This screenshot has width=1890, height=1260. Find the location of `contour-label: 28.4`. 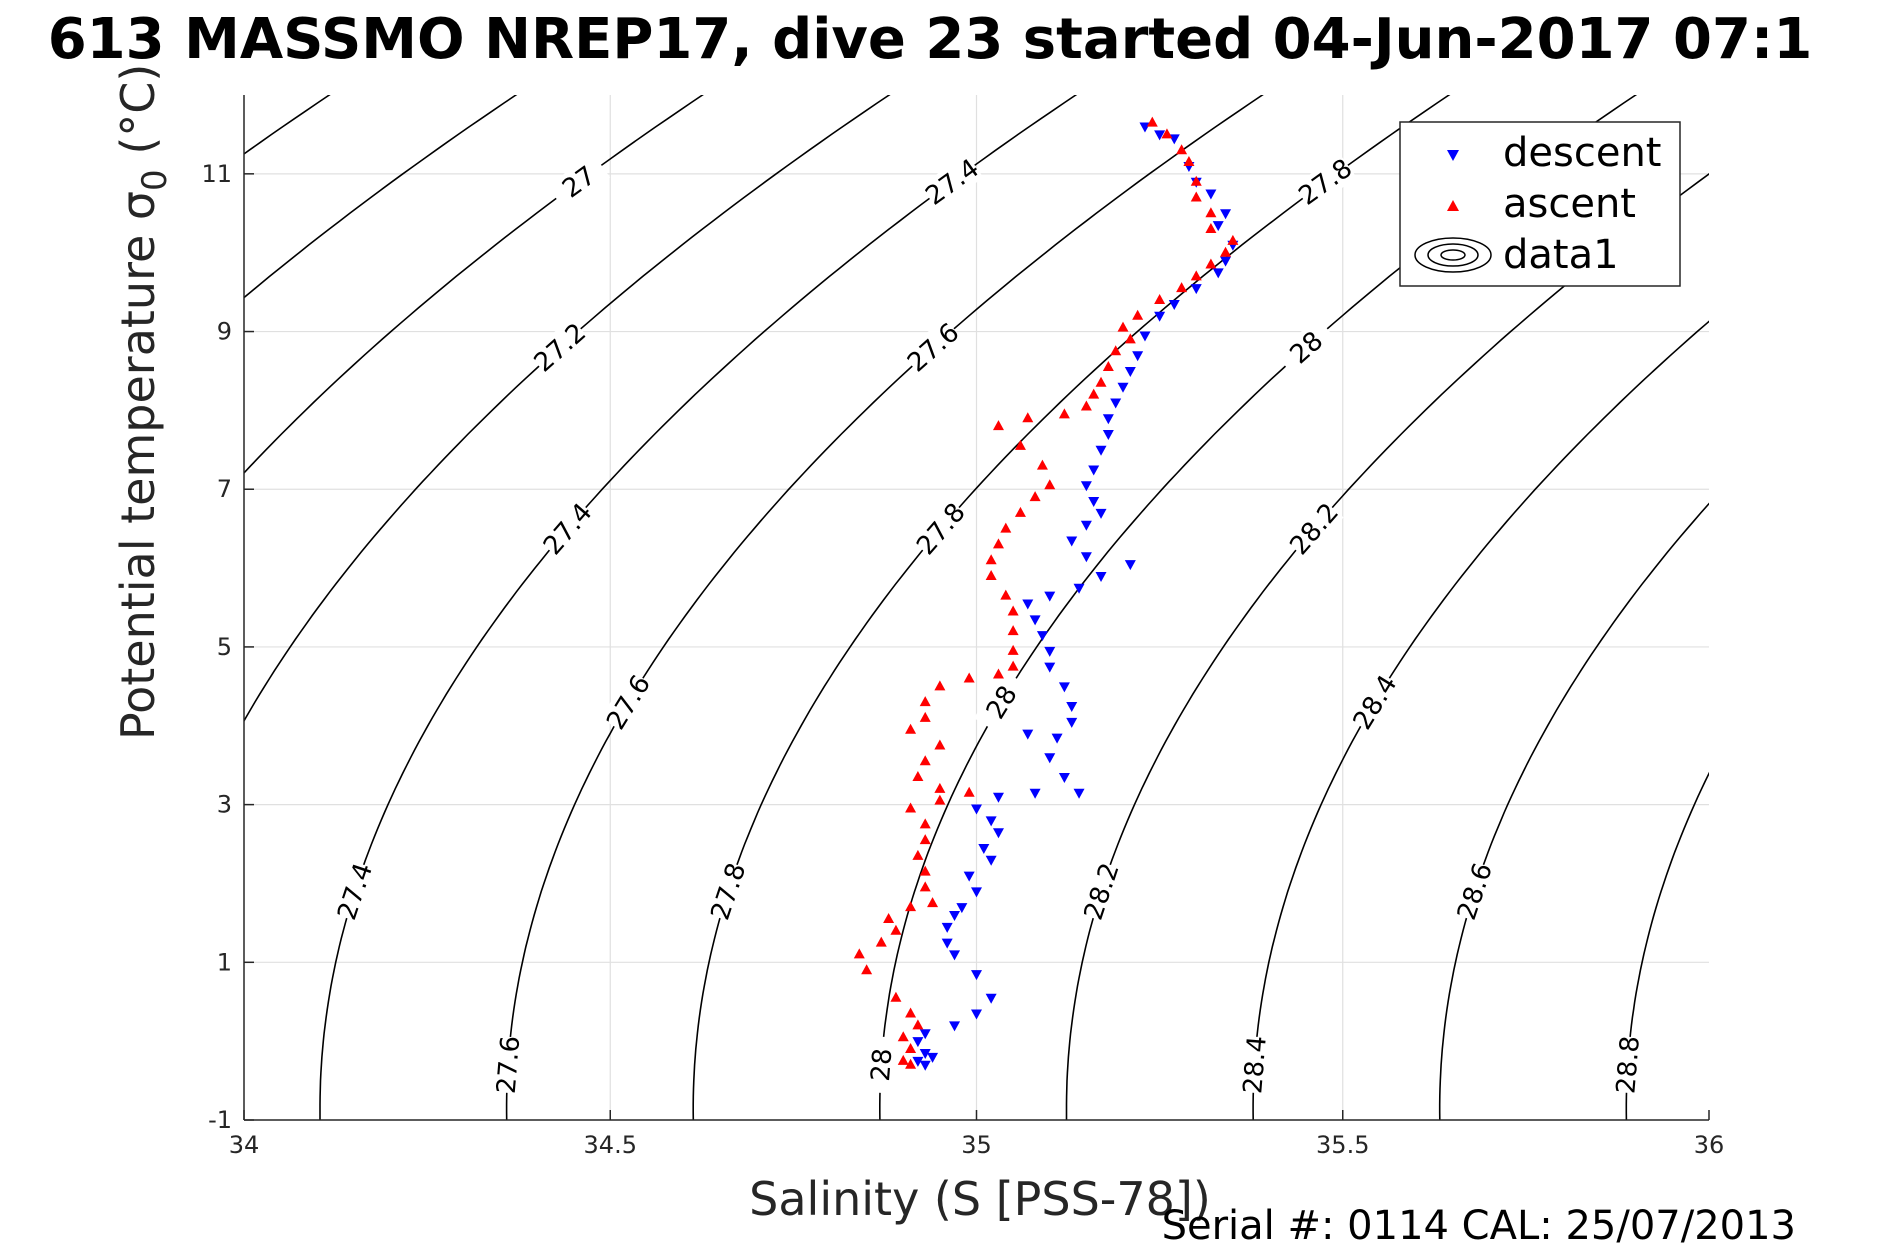

contour-label: 28.4 is located at coordinates (1255, 1065).